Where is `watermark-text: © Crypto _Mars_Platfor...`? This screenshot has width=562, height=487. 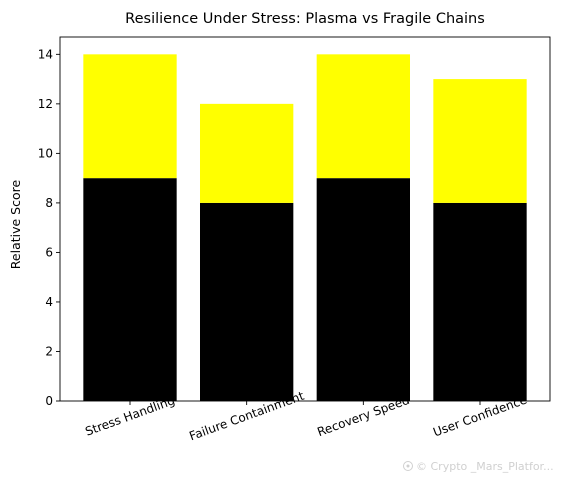
watermark-text: © Crypto _Mars_Platfor... is located at coordinates (485, 466).